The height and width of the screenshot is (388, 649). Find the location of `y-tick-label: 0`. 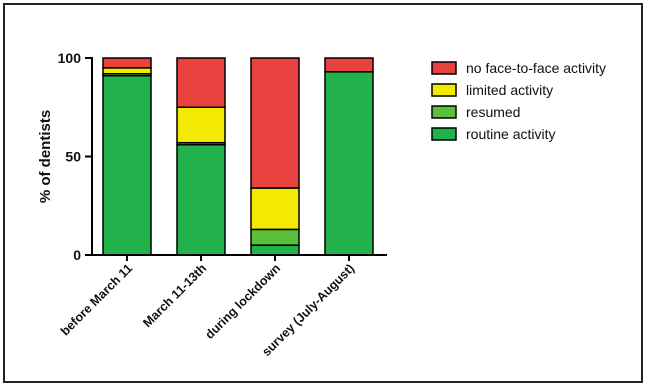

y-tick-label: 0 is located at coordinates (77, 255).